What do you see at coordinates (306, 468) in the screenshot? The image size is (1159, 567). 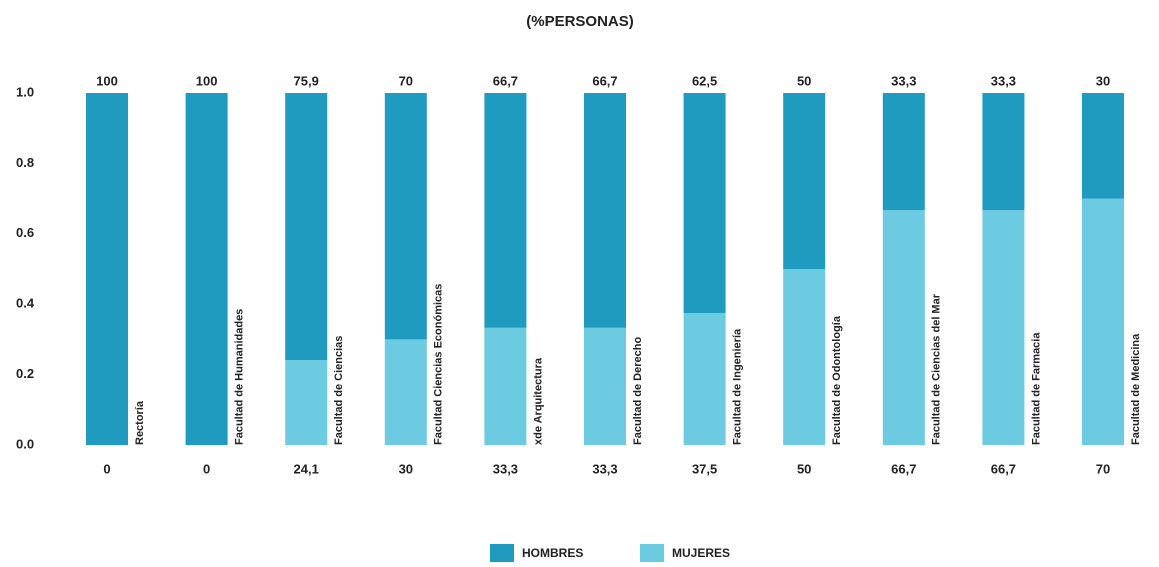 I see `value-label: 24,1` at bounding box center [306, 468].